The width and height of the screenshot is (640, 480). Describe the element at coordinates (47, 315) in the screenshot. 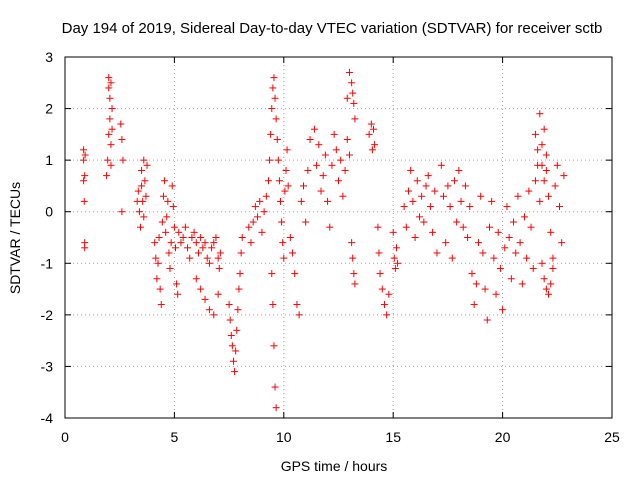

I see `y-tick-label: -2` at that location.